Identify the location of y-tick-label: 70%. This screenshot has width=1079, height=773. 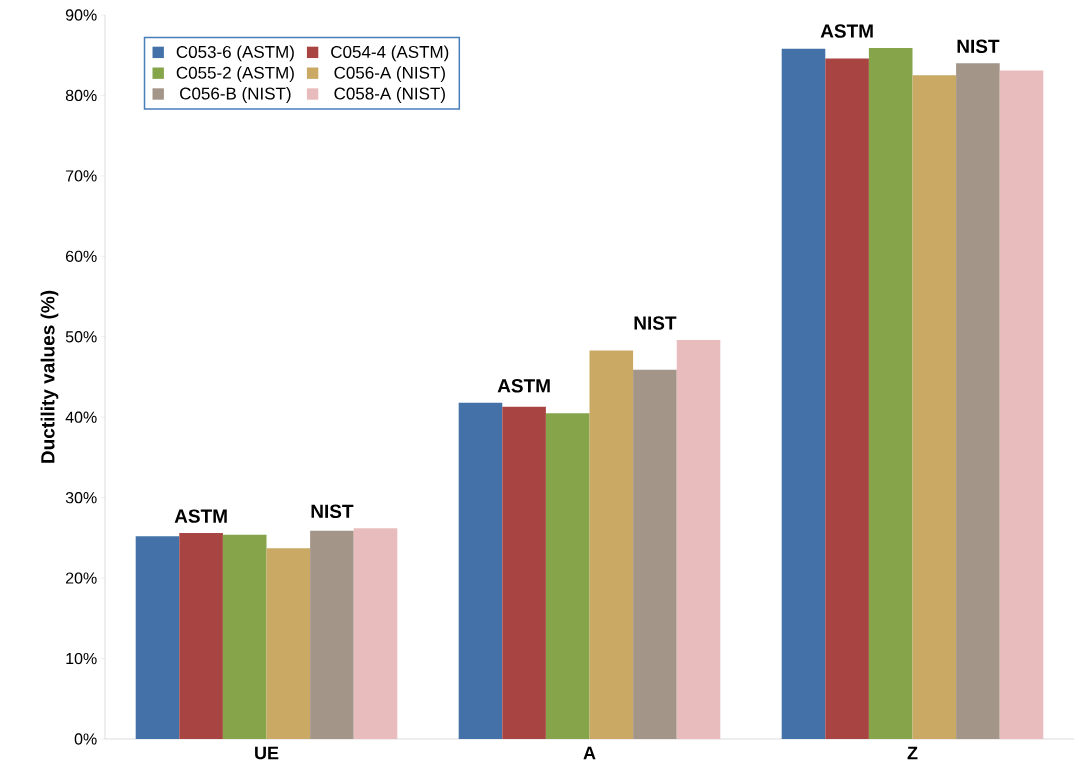
(81, 176).